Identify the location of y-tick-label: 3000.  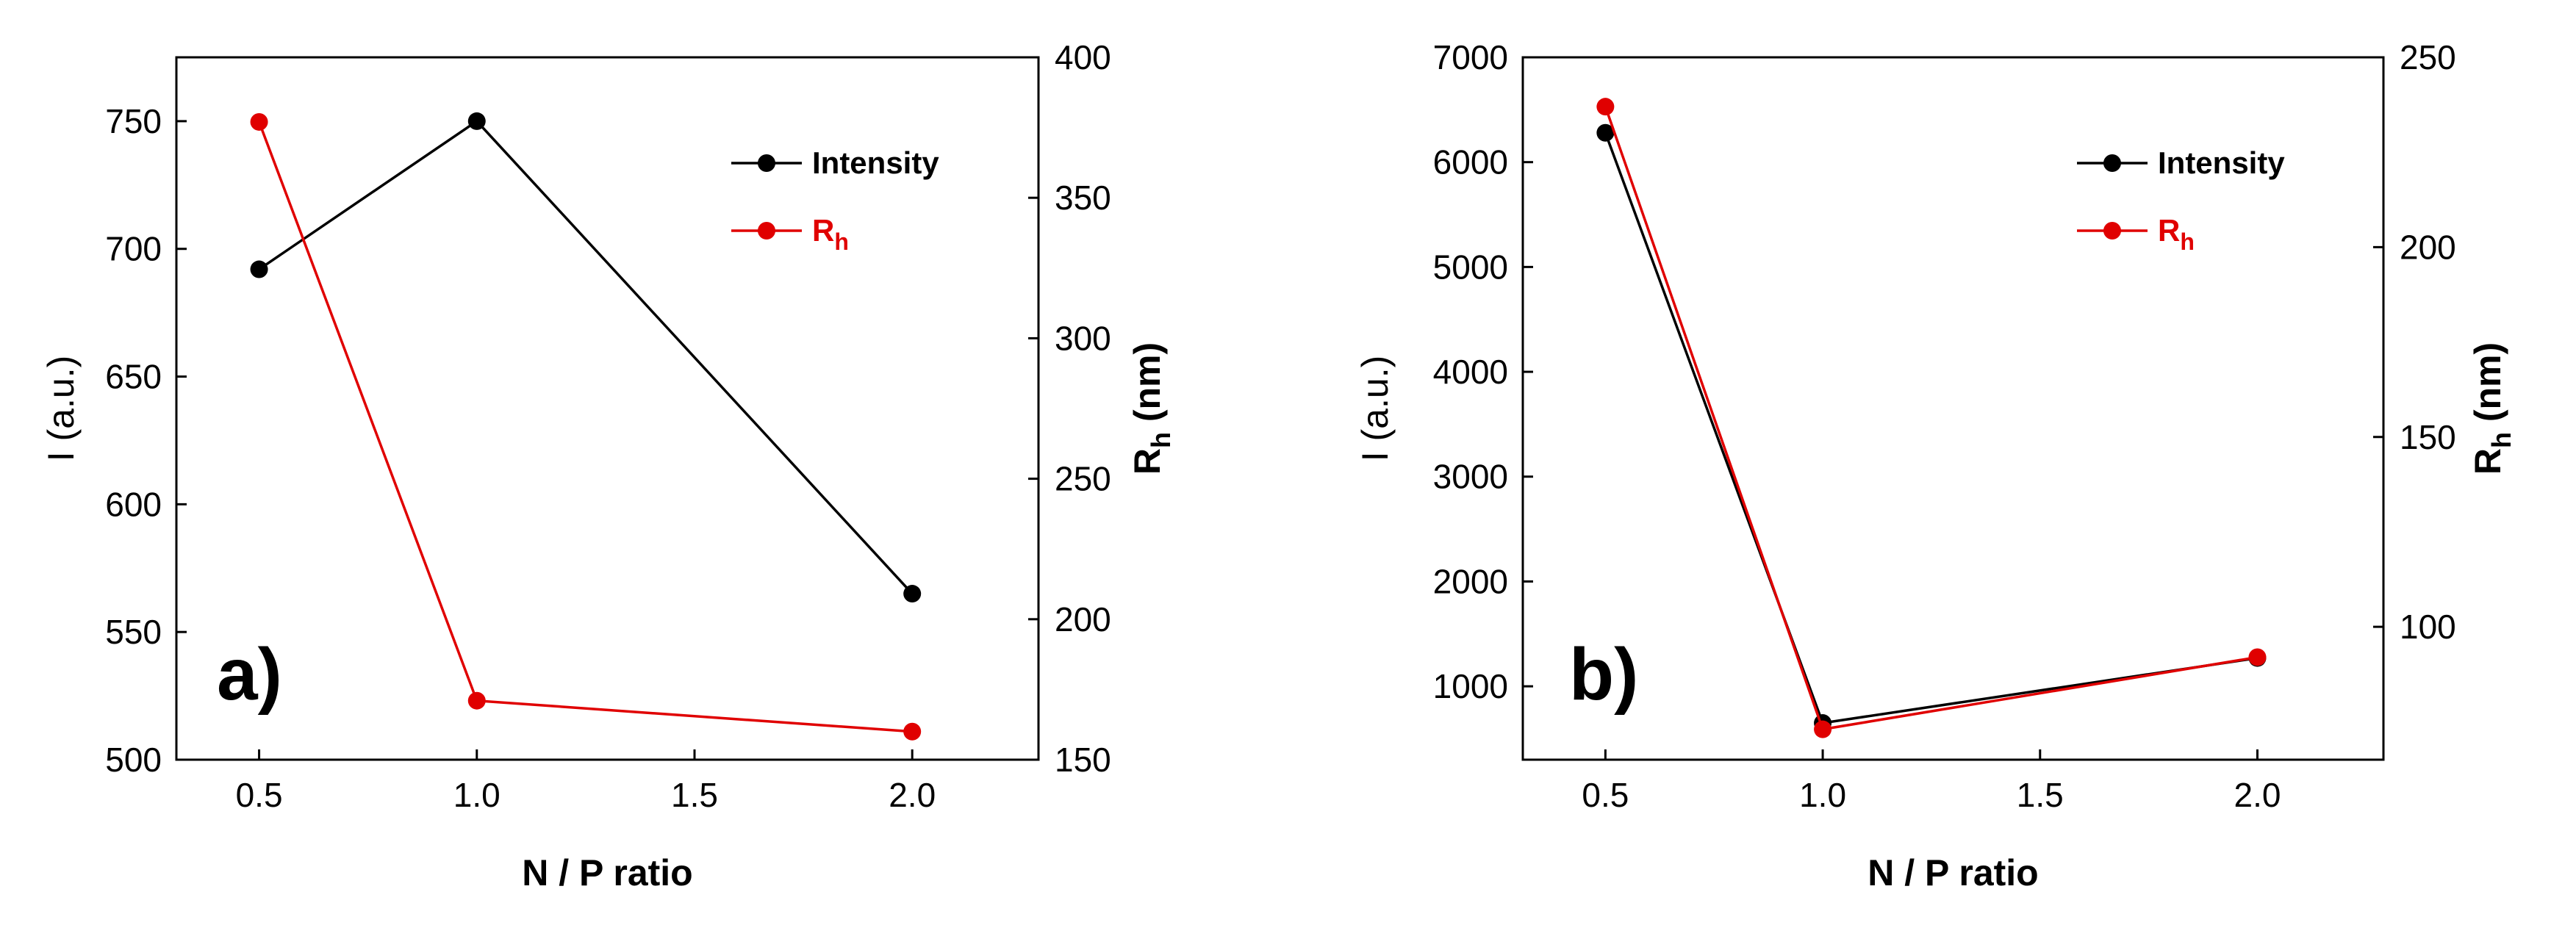
(1470, 477).